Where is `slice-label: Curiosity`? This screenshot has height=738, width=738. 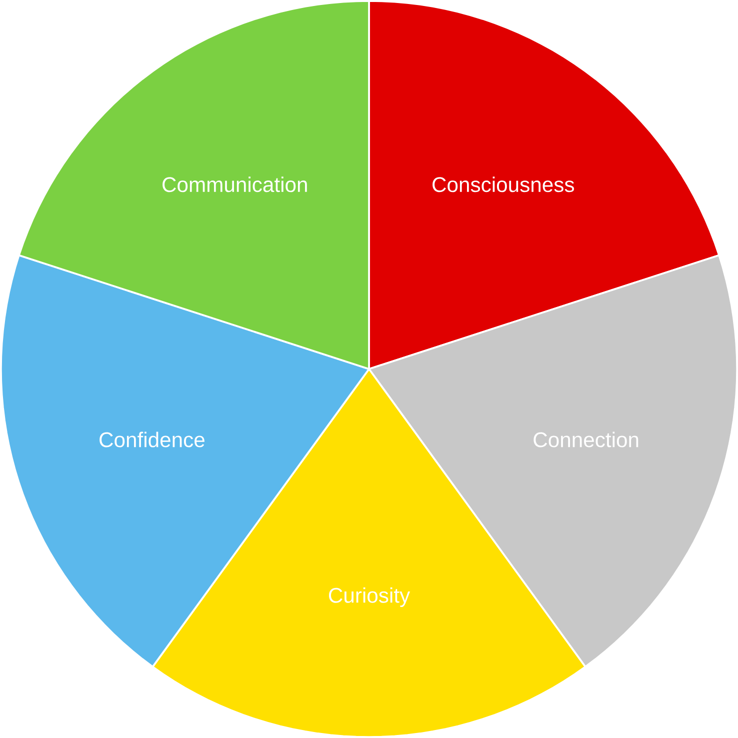 slice-label: Curiosity is located at coordinates (369, 597).